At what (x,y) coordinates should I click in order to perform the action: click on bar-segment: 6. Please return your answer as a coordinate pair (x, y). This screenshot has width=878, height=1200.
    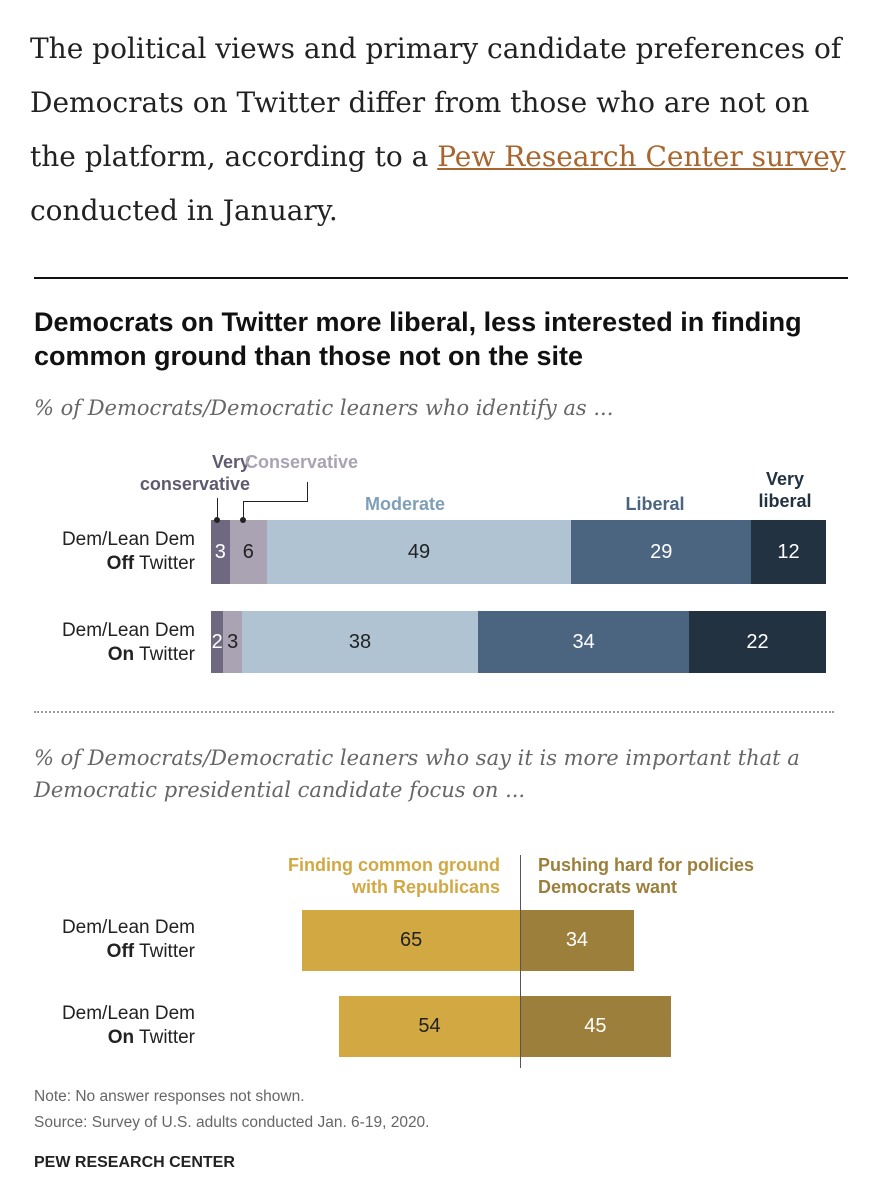
    Looking at the image, I should click on (248, 552).